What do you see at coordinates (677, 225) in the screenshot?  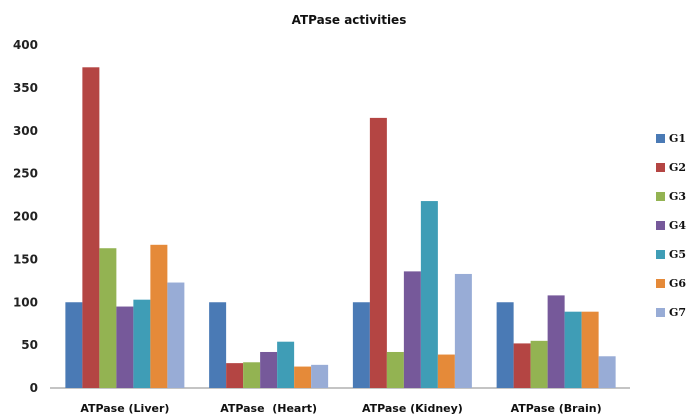 I see `legend-label-g4: G4` at bounding box center [677, 225].